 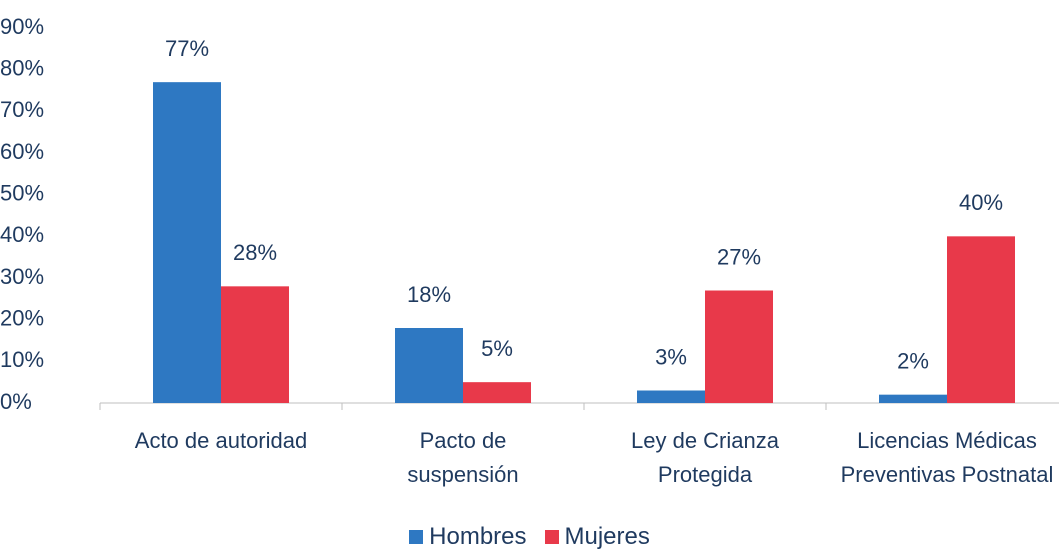 I want to click on y-tick-label: 20%, so click(x=22, y=317).